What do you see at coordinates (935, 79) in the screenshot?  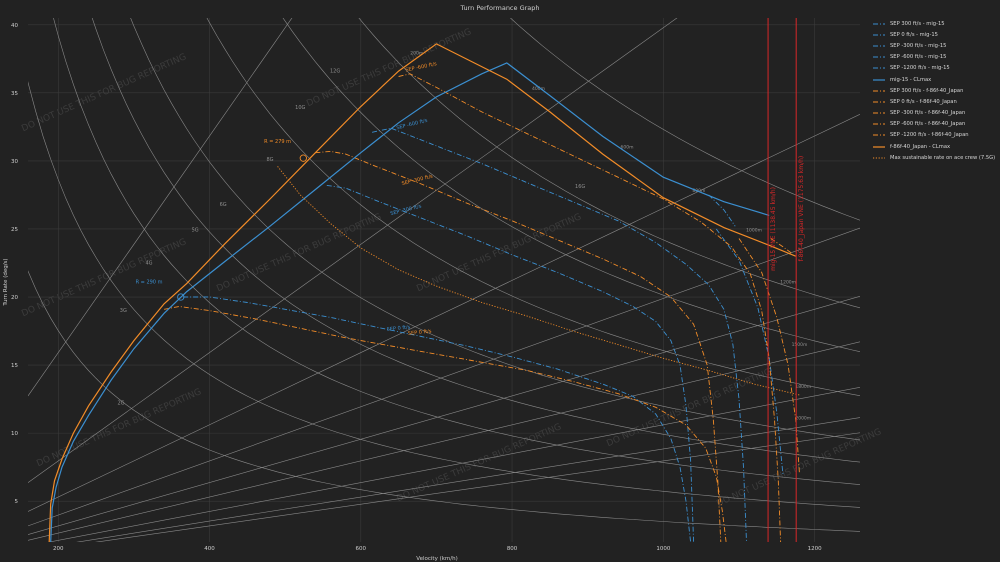 I see `legend-item: mig-15 - CLmax` at bounding box center [935, 79].